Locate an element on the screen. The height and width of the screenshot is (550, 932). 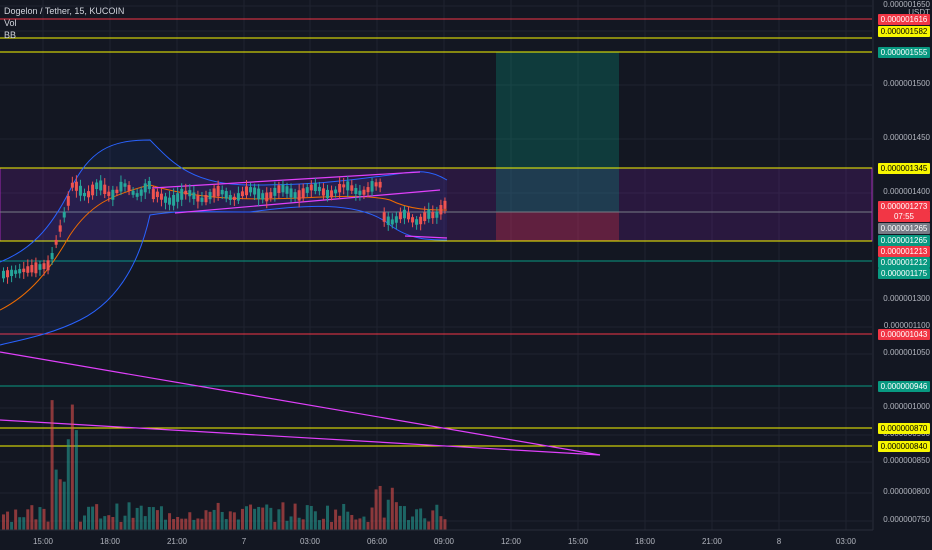
price-tick-label: 0.000001650 is located at coordinates (906, 4).